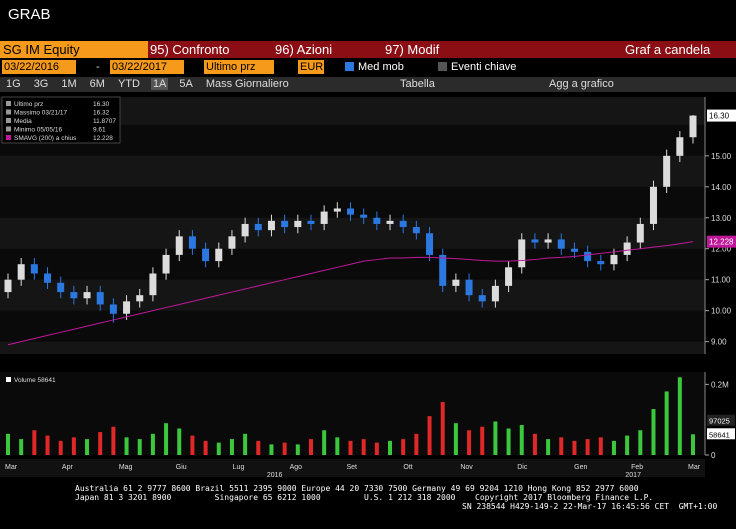  I want to click on security-field: SG IM Equity, so click(74, 49).